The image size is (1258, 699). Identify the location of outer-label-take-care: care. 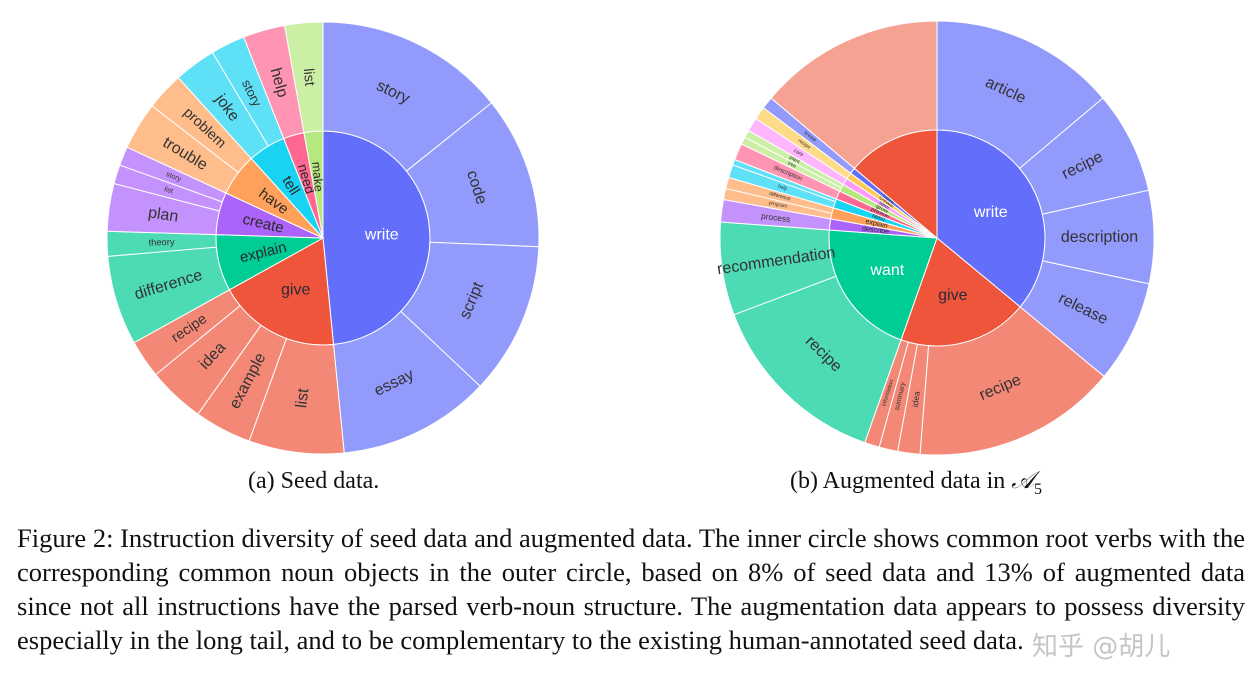
(799, 153).